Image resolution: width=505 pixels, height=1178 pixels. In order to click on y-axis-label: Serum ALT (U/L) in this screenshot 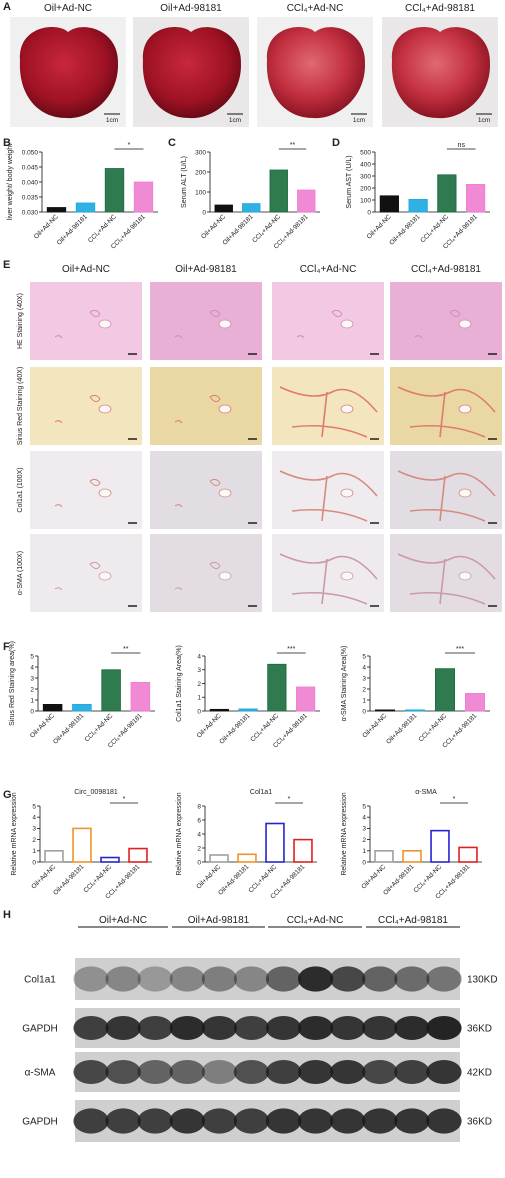, I will do `click(184, 182)`.